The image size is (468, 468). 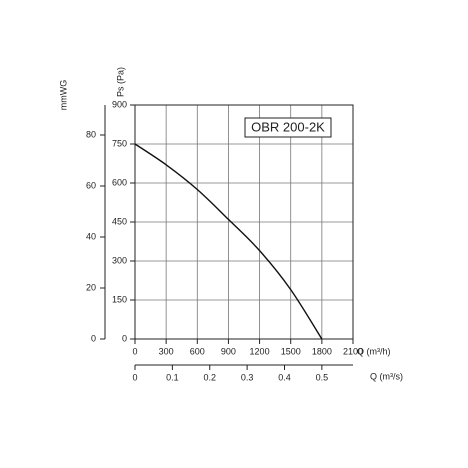 What do you see at coordinates (120, 82) in the screenshot?
I see `y-axis-title: Ps (Pa)` at bounding box center [120, 82].